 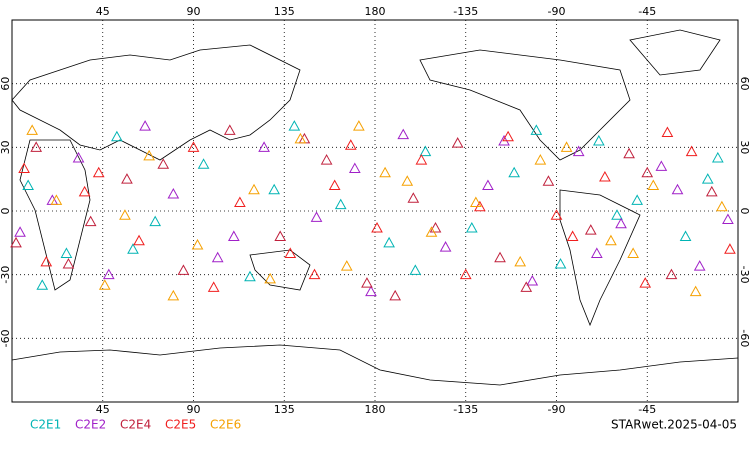 I want to click on x-tick-label-top: 180, so click(x=375, y=11).